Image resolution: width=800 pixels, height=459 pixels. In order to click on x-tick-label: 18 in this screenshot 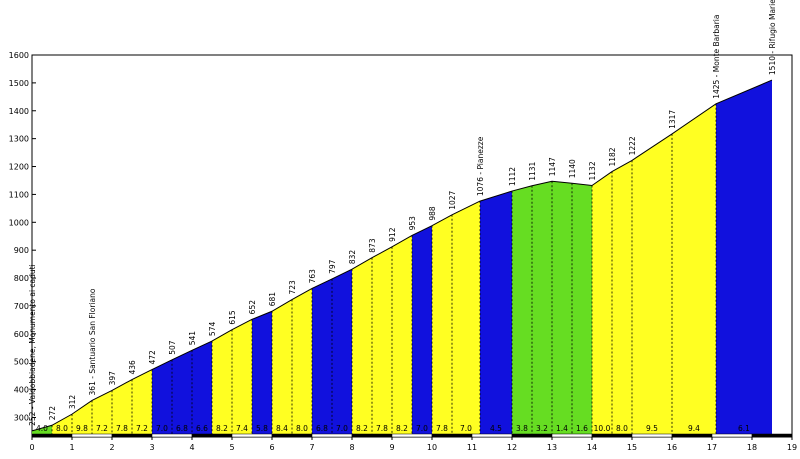, I will do `click(752, 447)`.